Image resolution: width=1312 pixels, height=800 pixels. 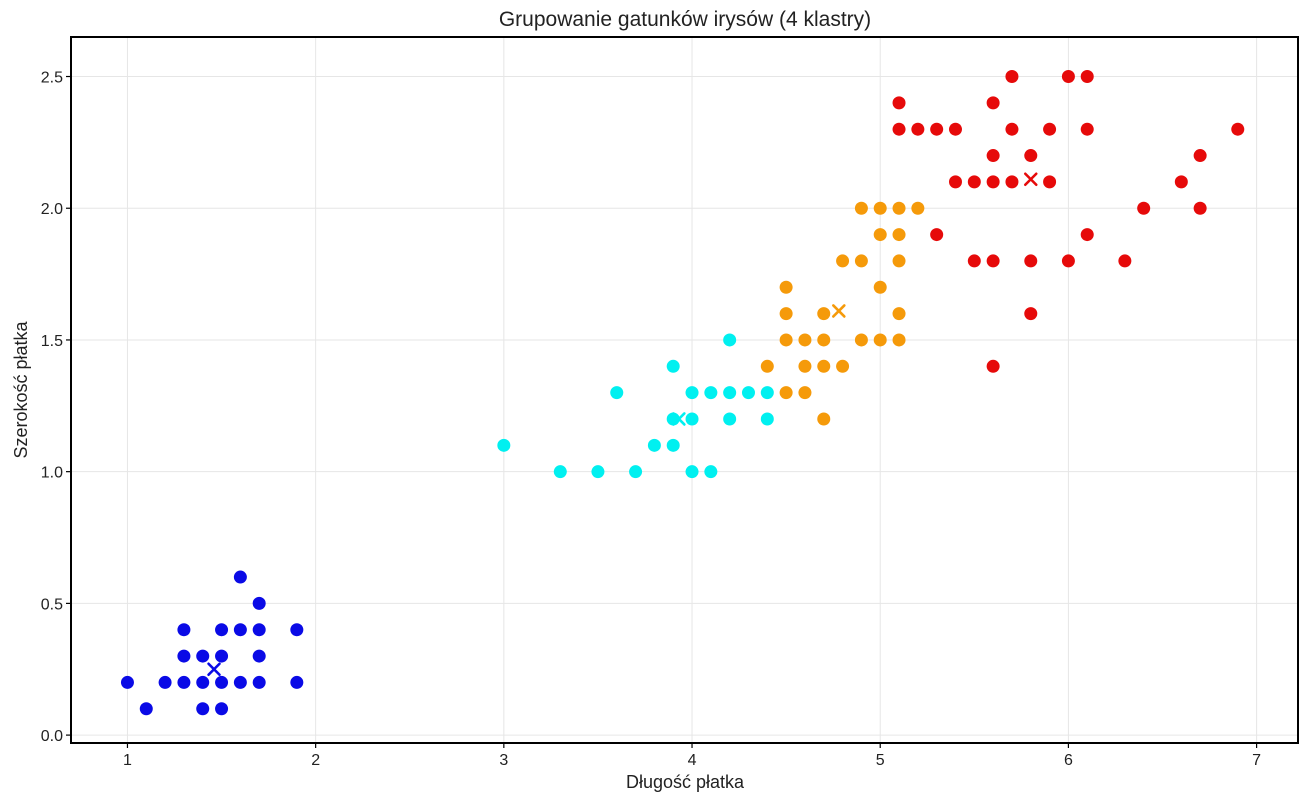 I want to click on x-tick-label: 6, so click(x=1068, y=760).